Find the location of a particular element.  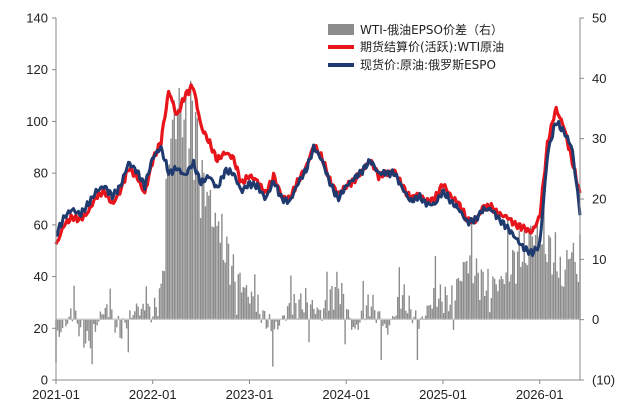

left-tick-label: 80 is located at coordinates (41, 173).